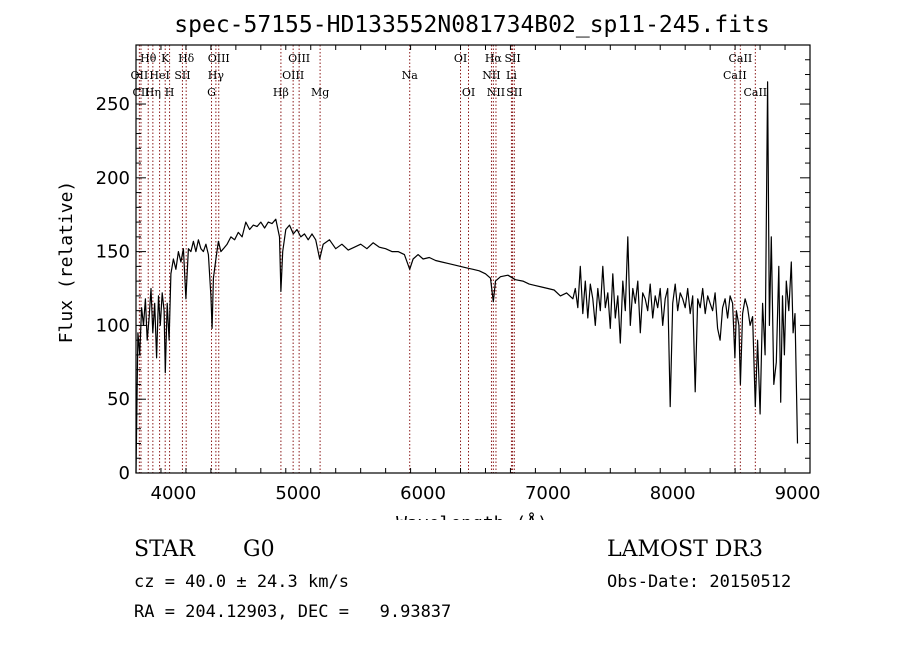 The width and height of the screenshot is (900, 649). Describe the element at coordinates (298, 493) in the screenshot. I see `x-tick-label: 5000` at that location.